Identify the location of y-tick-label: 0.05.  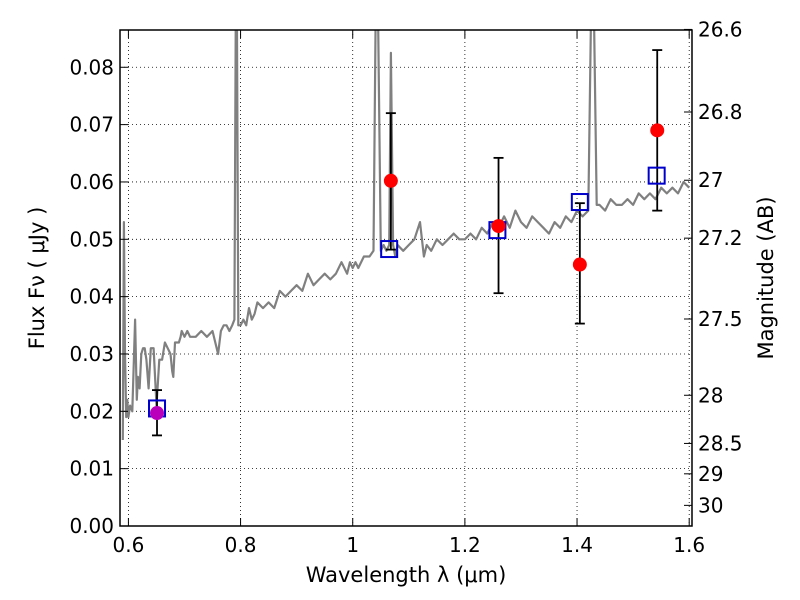
(91, 239).